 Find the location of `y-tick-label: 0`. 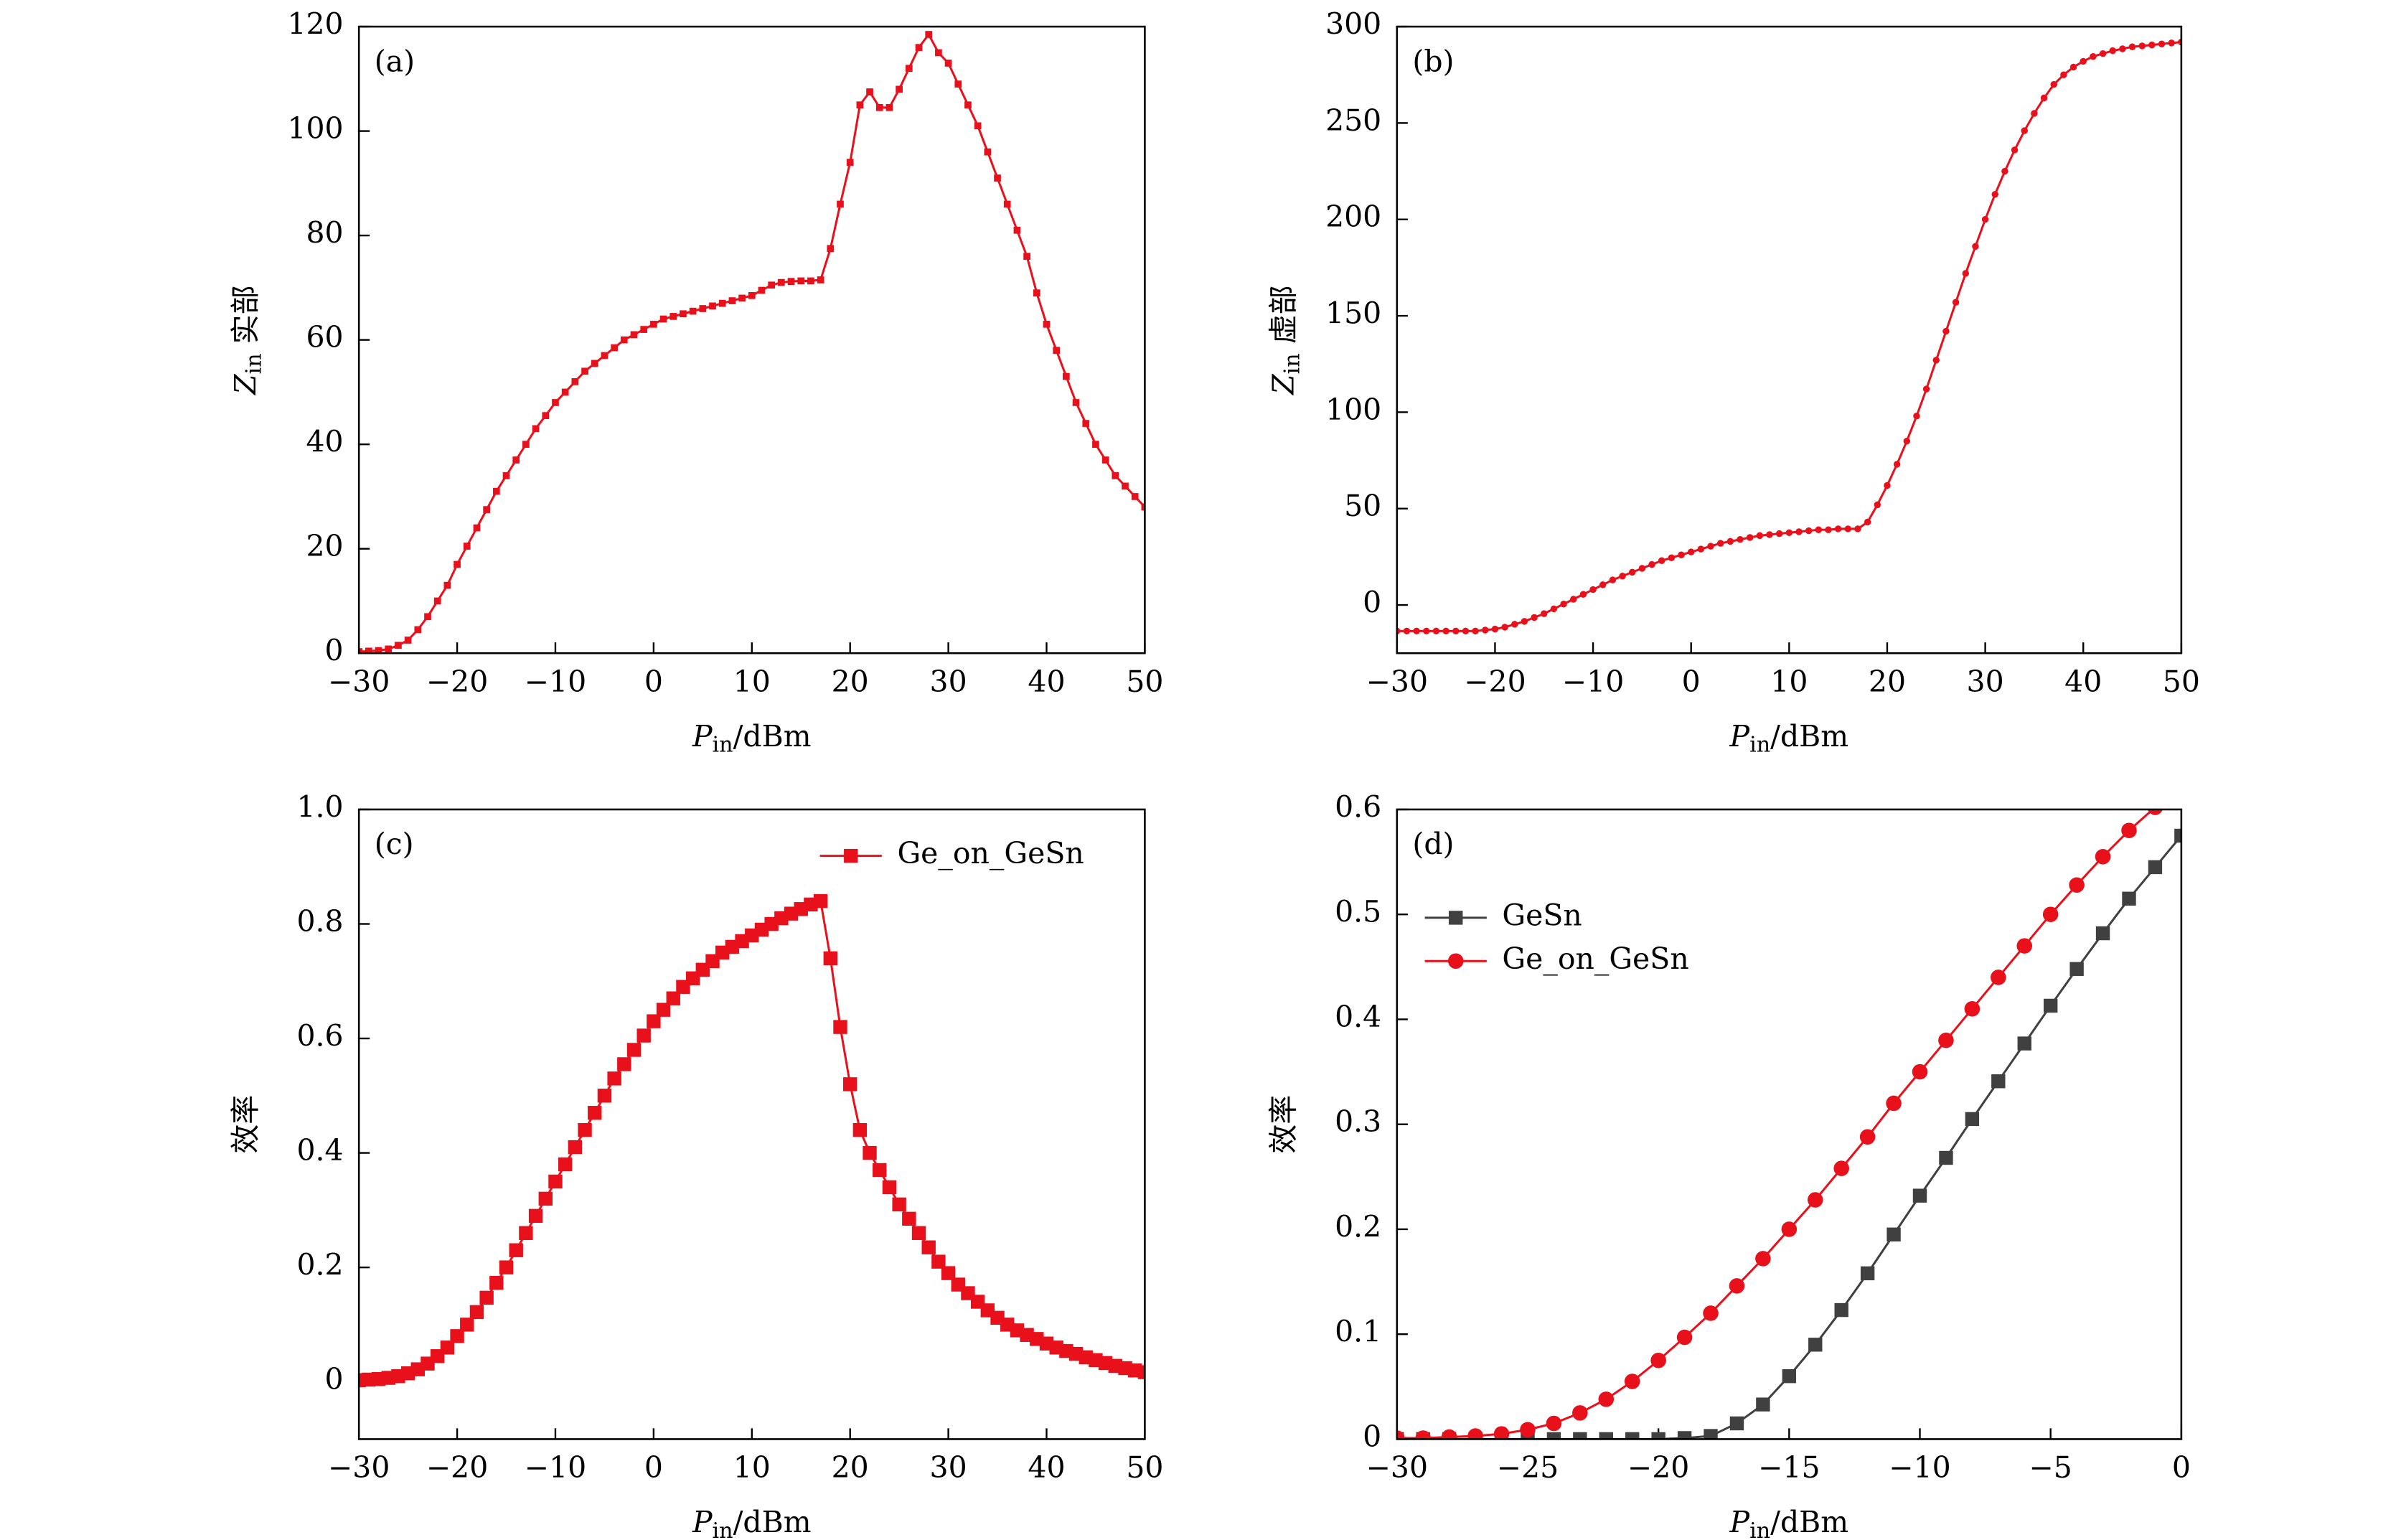

y-tick-label: 0 is located at coordinates (334, 651).